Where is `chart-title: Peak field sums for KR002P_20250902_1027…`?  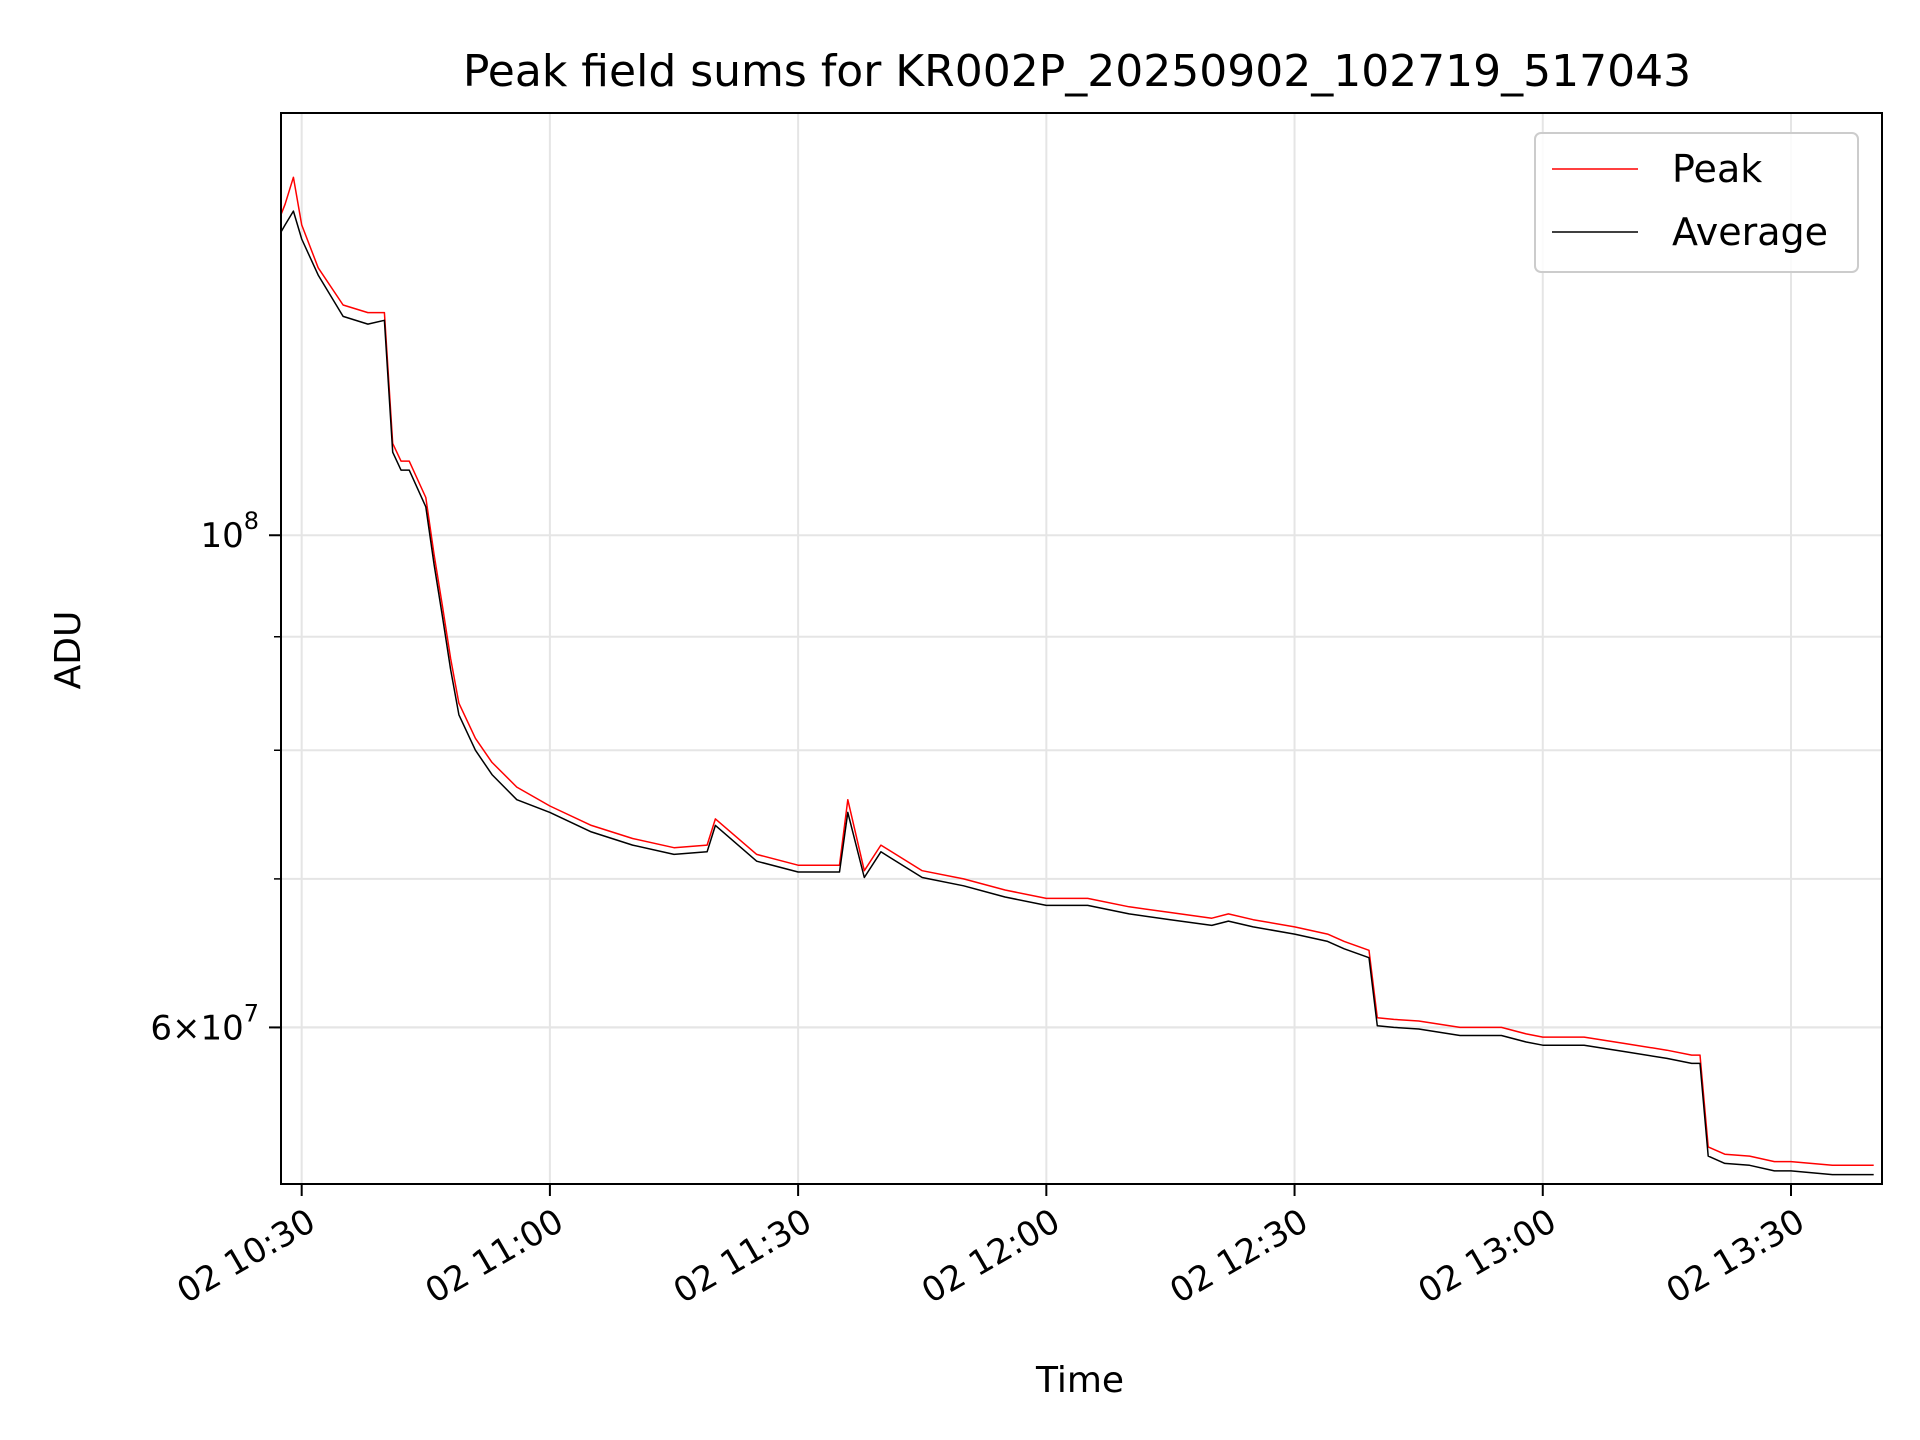 chart-title: Peak field sums for KR002P_20250902_1027… is located at coordinates (1077, 71).